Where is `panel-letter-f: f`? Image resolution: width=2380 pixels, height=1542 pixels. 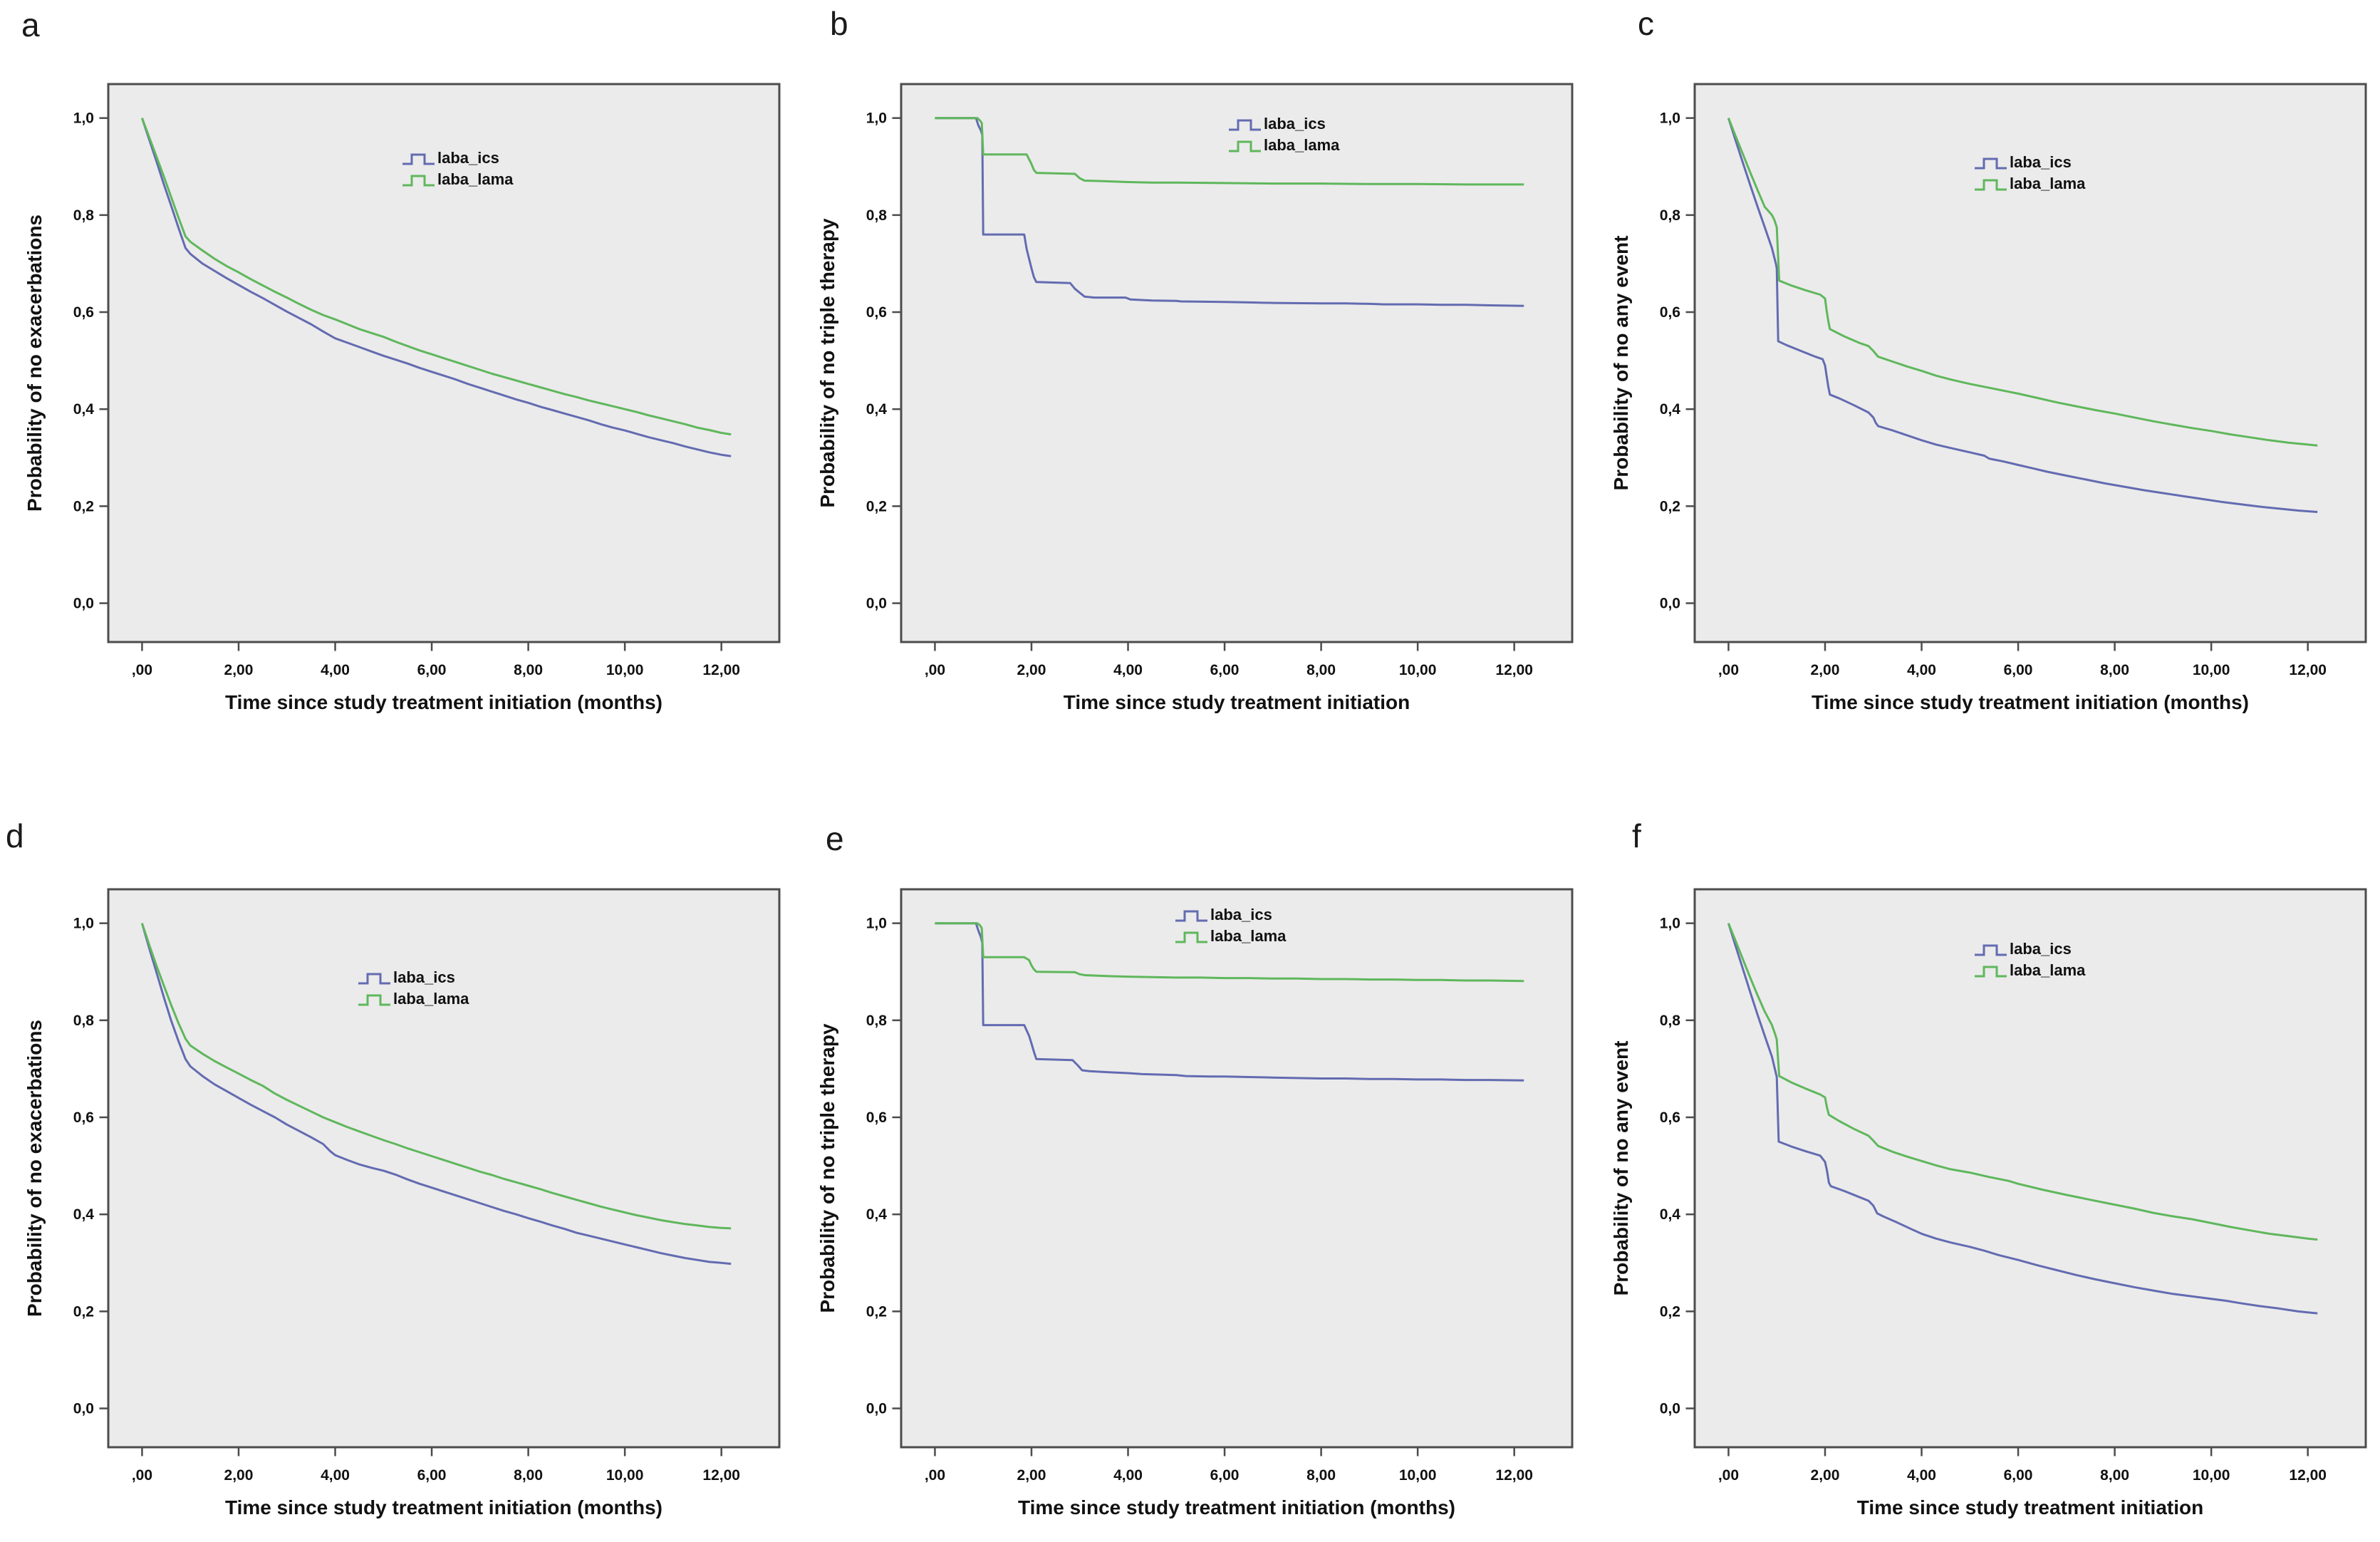
panel-letter-f: f is located at coordinates (1636, 835).